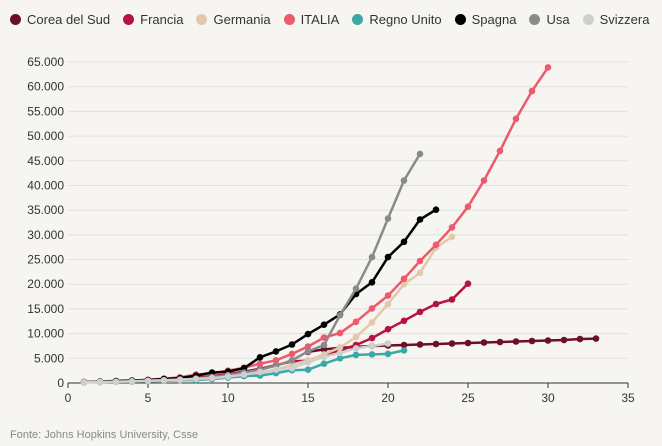  What do you see at coordinates (615, 19) in the screenshot?
I see `legend-item-svizzera: Svizzera` at bounding box center [615, 19].